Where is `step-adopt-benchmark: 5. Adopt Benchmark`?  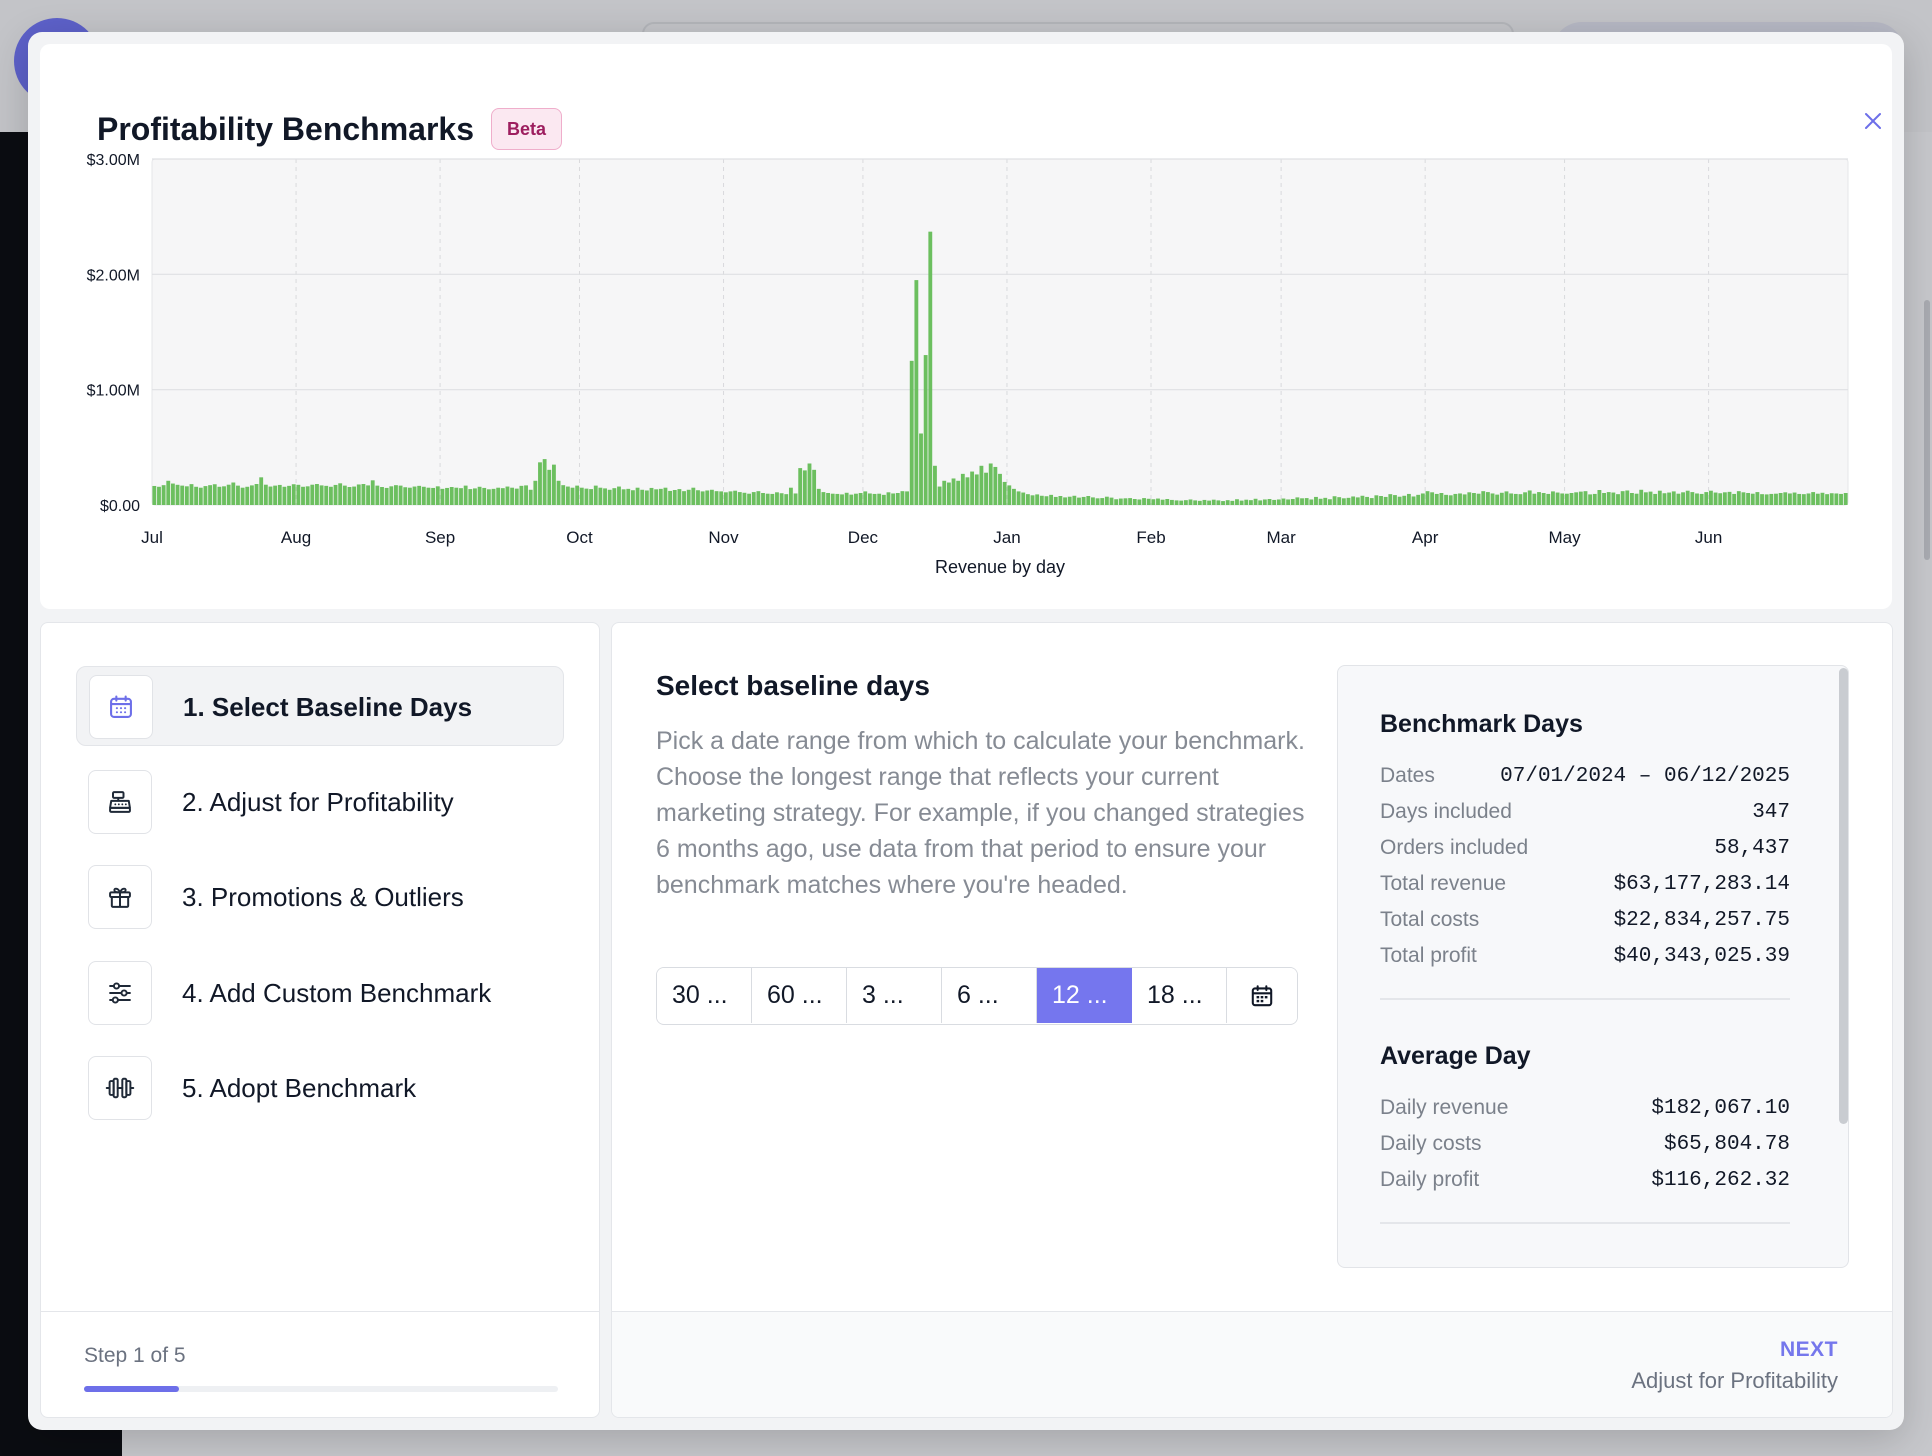 step-adopt-benchmark: 5. Adopt Benchmark is located at coordinates (320, 1088).